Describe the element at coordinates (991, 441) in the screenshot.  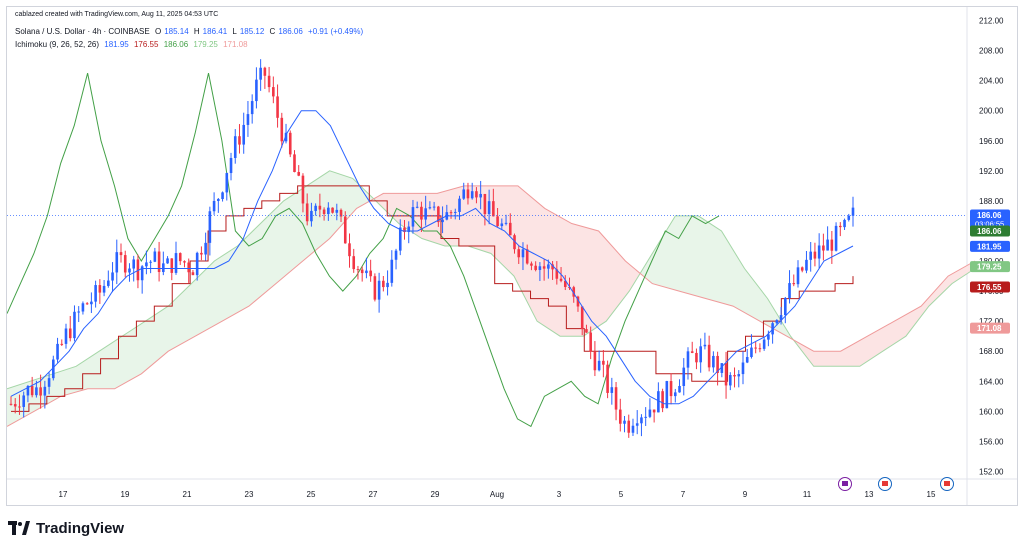
I see `y-axis-tick-label: 156.00` at that location.